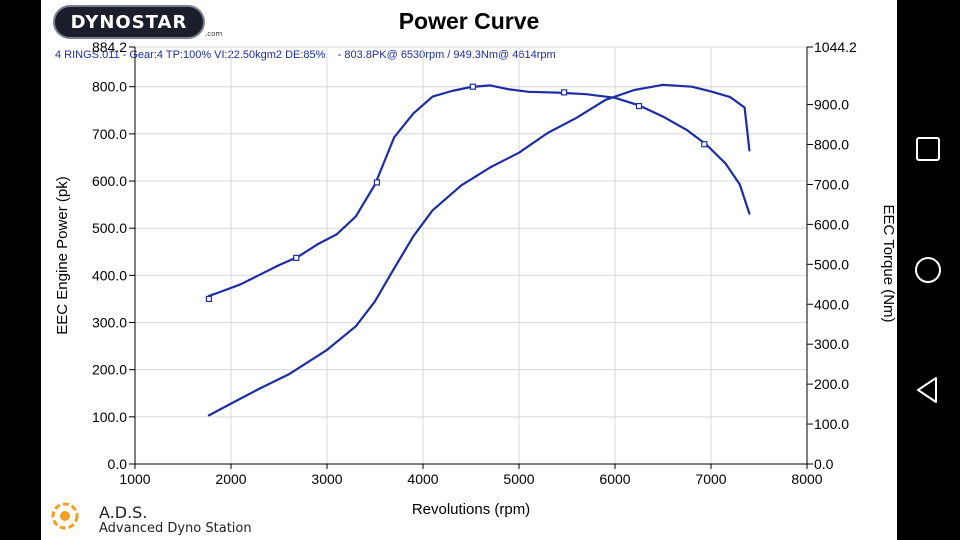 Image resolution: width=960 pixels, height=540 pixels. I want to click on triangle-back-icon, so click(928, 390).